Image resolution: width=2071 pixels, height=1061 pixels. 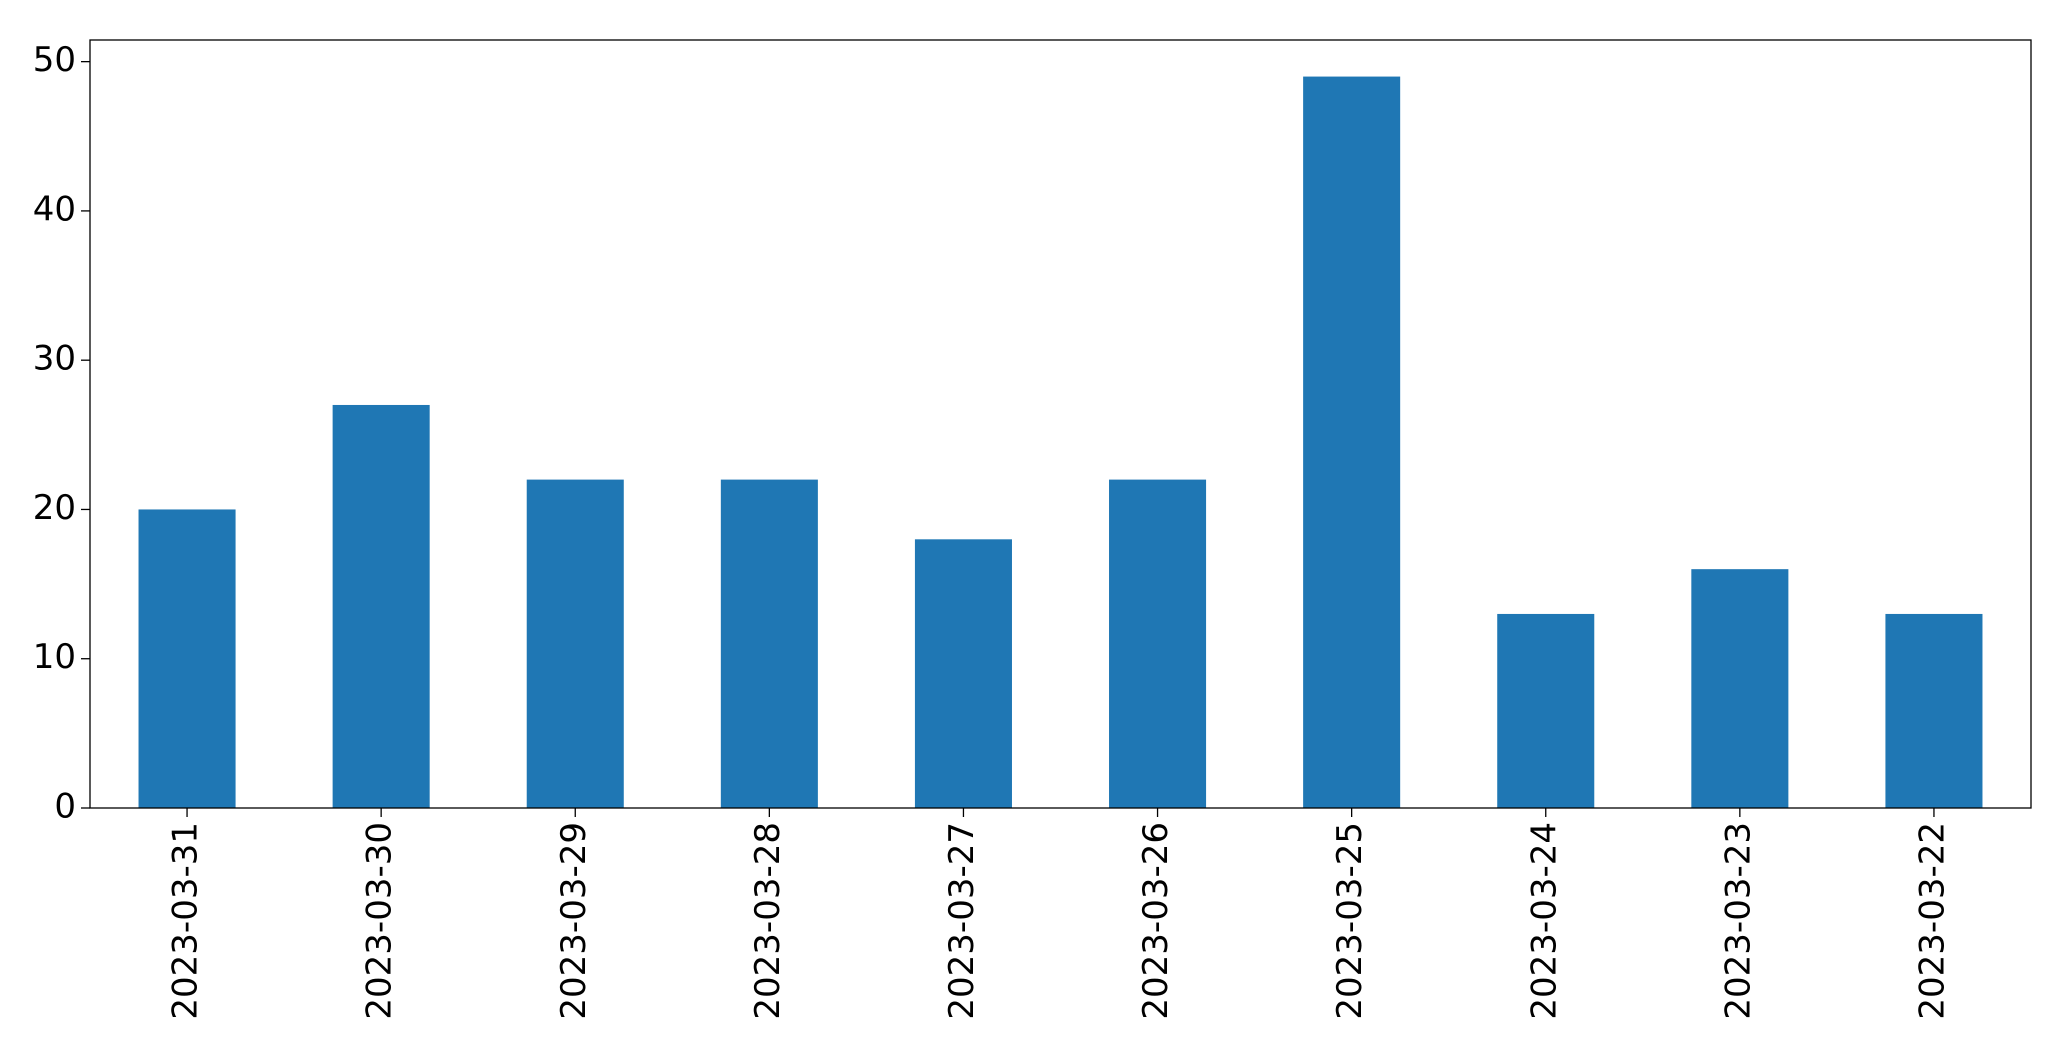 I want to click on y-tick-label: 10, so click(x=54, y=657).